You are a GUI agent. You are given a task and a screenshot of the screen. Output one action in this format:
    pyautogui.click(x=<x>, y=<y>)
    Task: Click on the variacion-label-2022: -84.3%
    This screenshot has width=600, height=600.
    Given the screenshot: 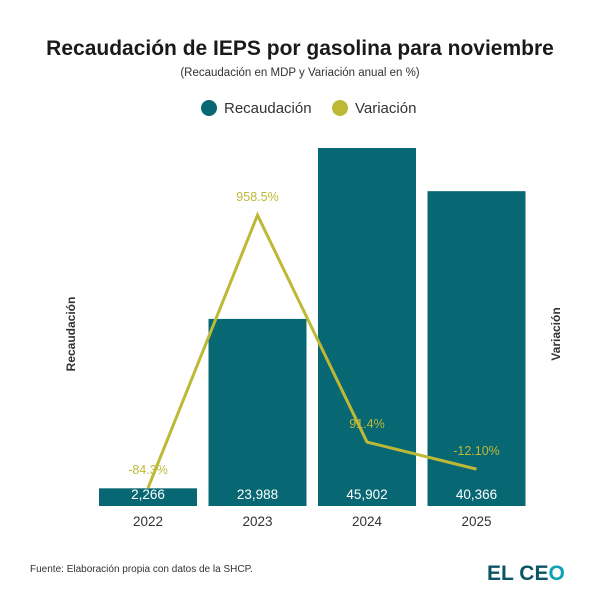 What is the action you would take?
    pyautogui.click(x=148, y=470)
    